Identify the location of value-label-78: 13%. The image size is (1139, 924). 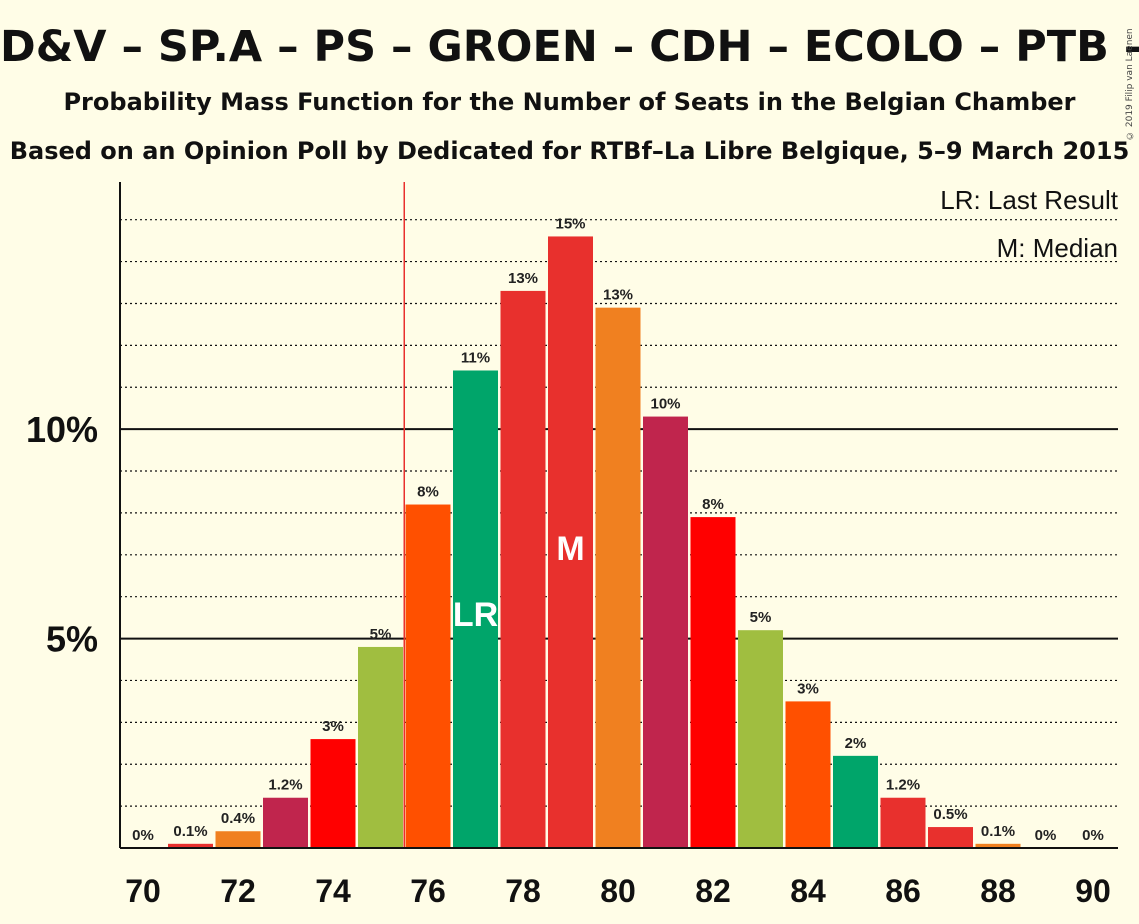
(523, 278).